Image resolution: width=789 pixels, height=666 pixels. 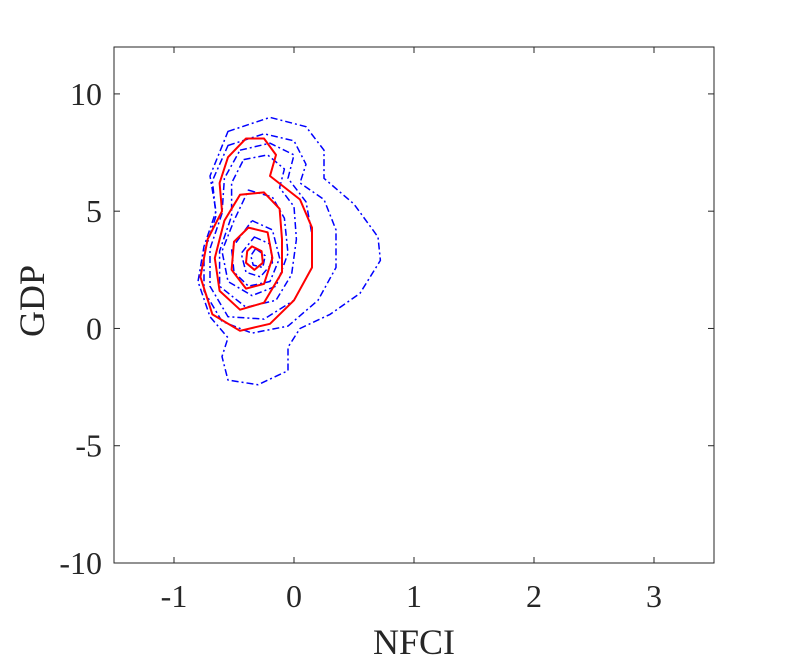 What do you see at coordinates (32, 301) in the screenshot?
I see `y-axis-label: GDP` at bounding box center [32, 301].